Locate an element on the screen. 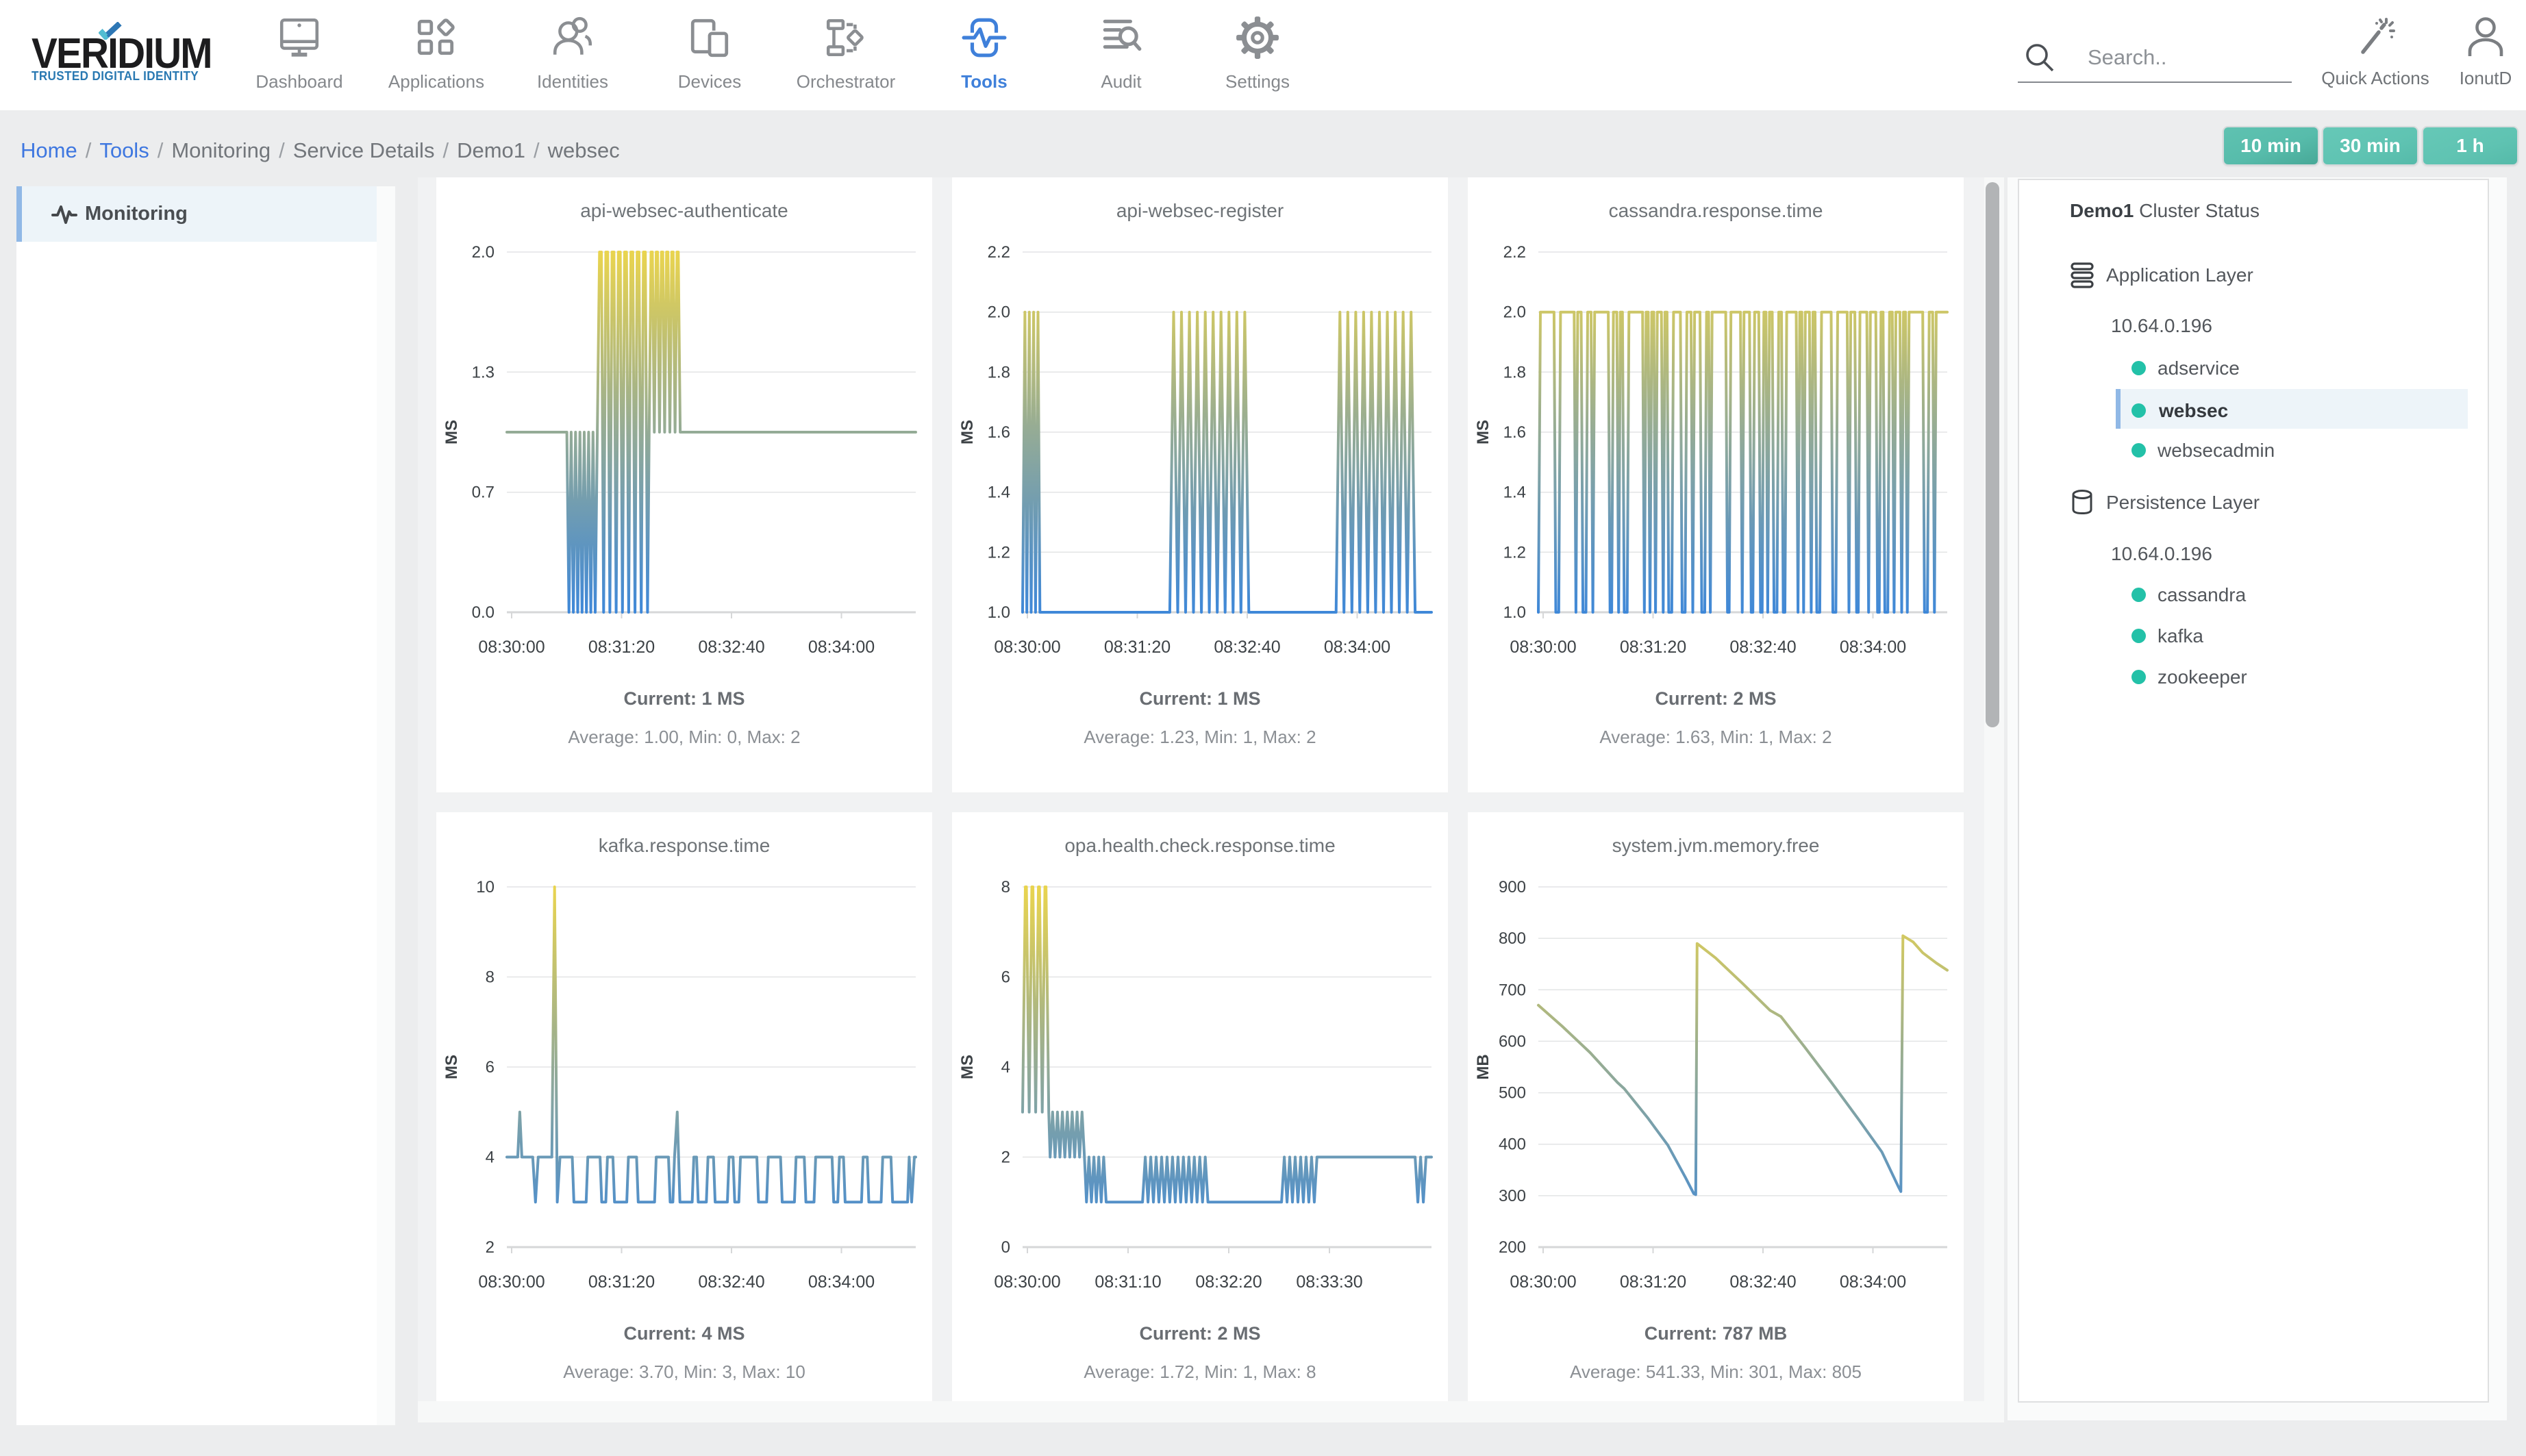  svg-text: Average: 1.63, Min: 1, Max: 2 is located at coordinates (1715, 737).